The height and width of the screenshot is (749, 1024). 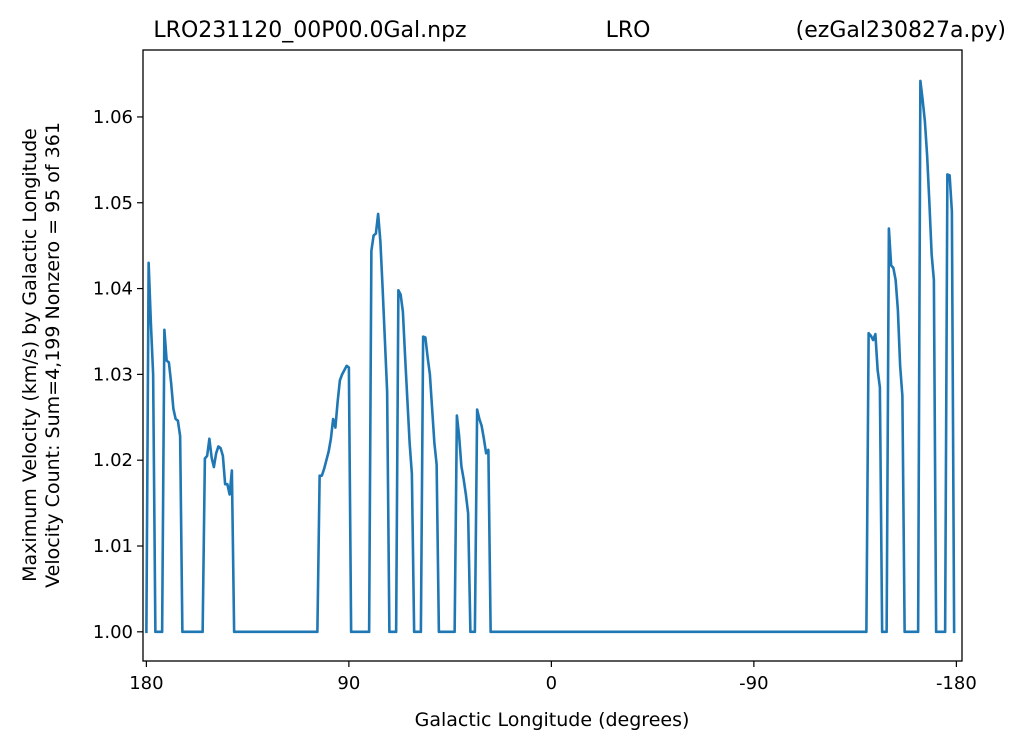 I want to click on chart-title-script: (ezGal230827a.py), so click(x=901, y=30).